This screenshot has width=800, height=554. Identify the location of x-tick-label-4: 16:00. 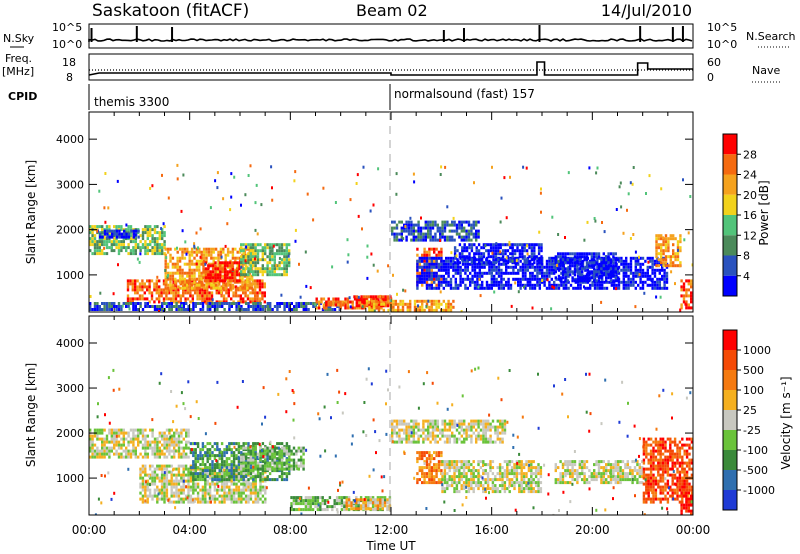
(491, 530).